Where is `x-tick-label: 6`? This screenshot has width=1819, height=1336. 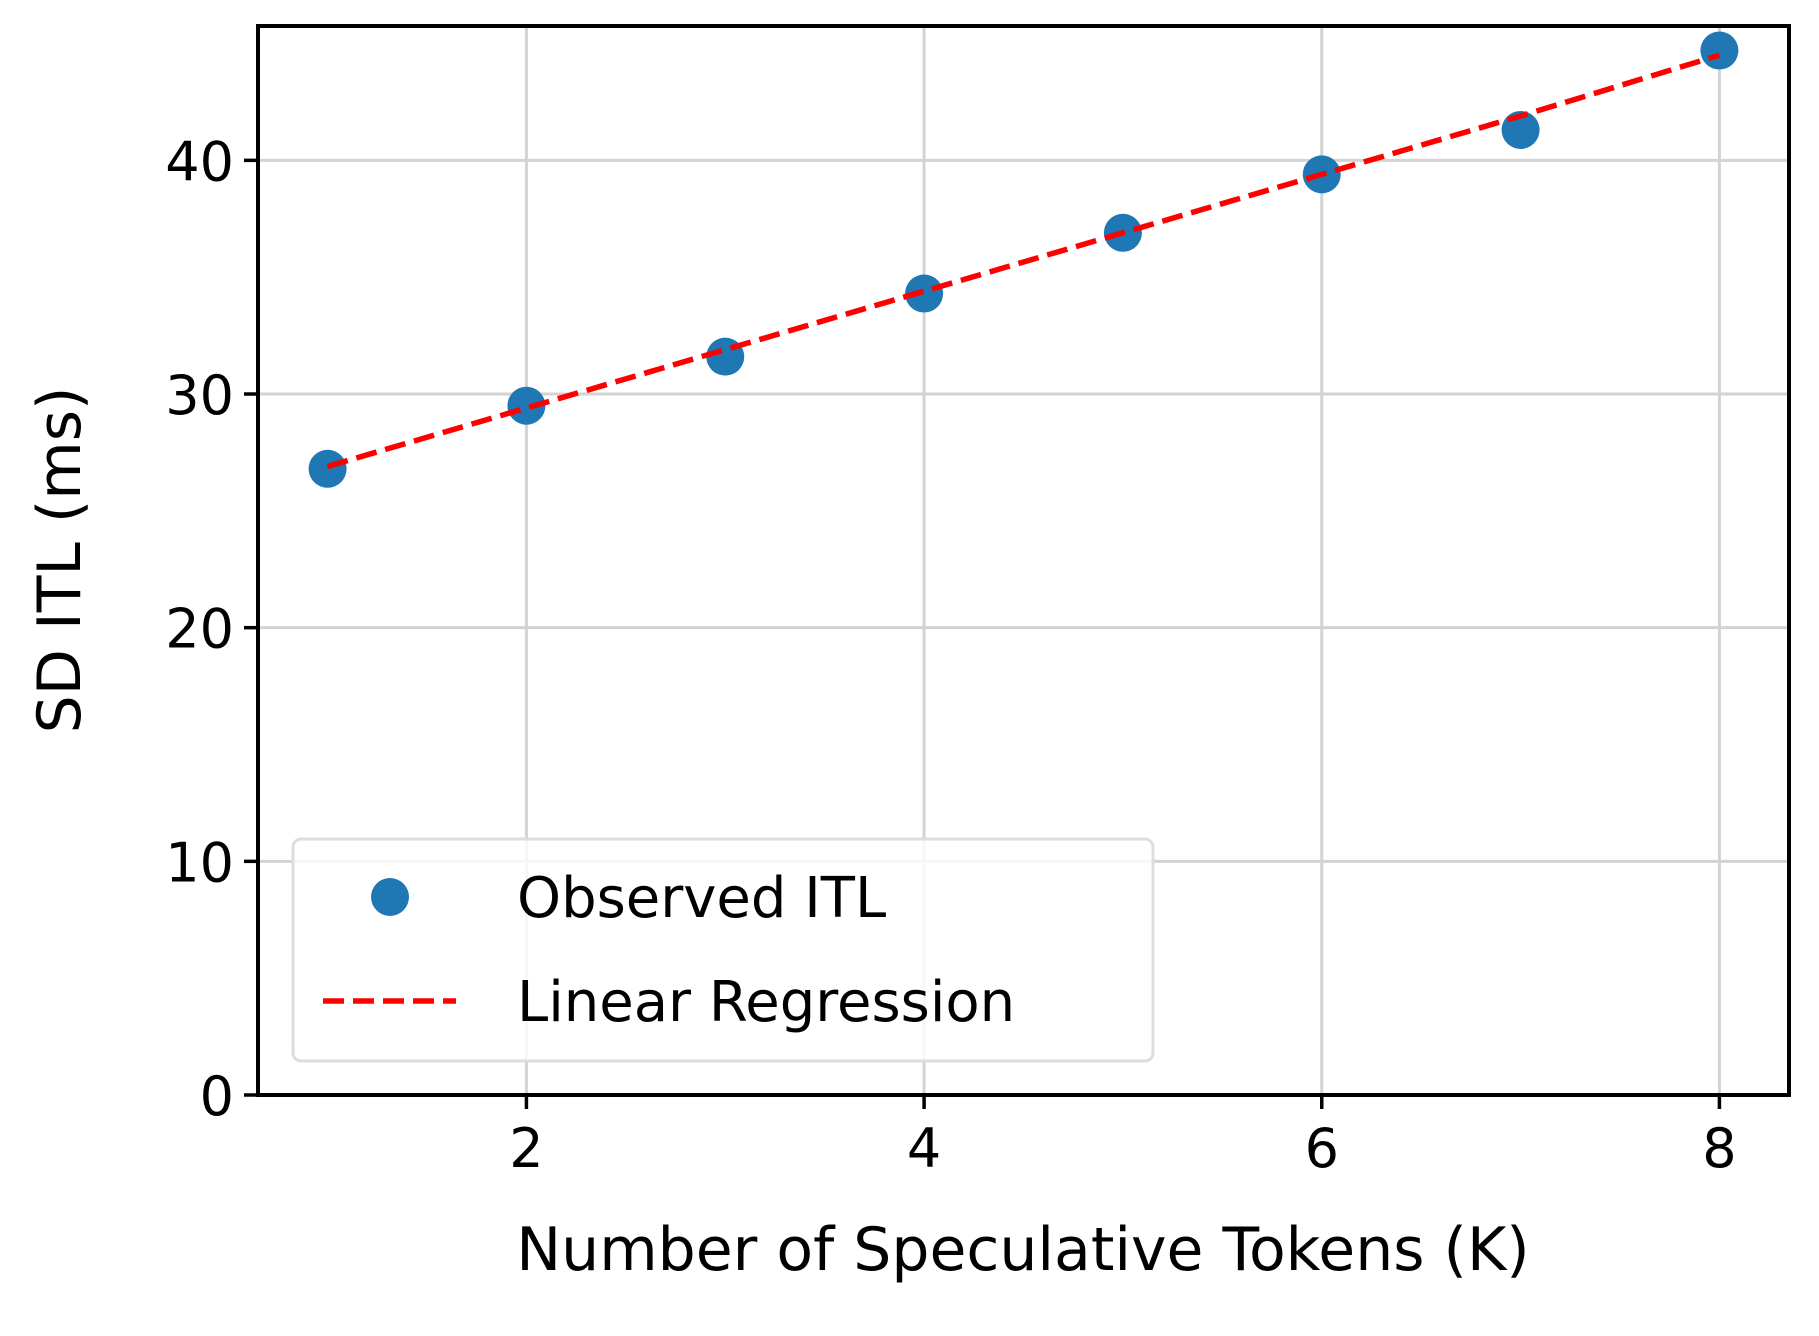 x-tick-label: 6 is located at coordinates (1322, 1148).